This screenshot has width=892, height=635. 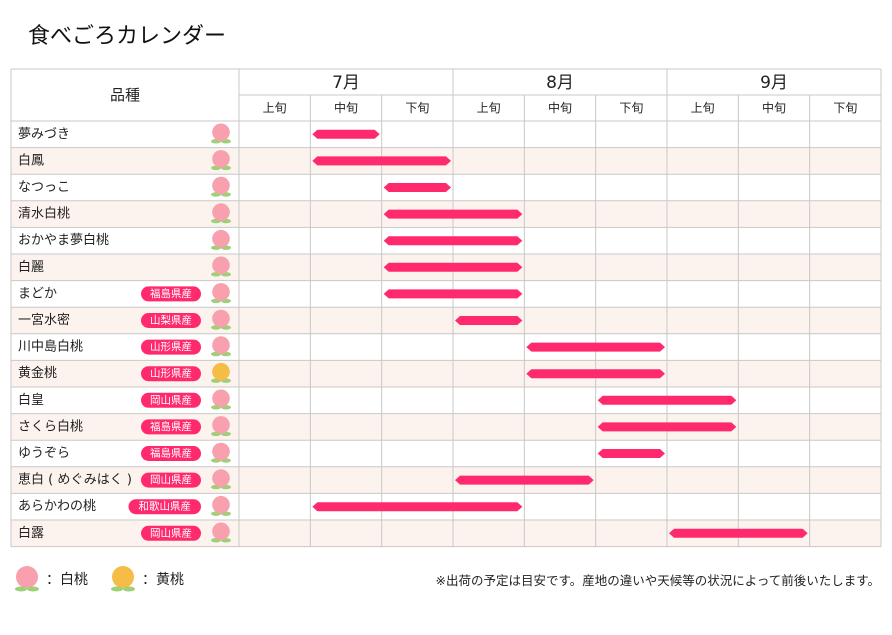 What do you see at coordinates (657, 580) in the screenshot?
I see `shipping-note: ※出荷の予定は目安です。産地の違いや天候等の状況によって前後いたします。` at bounding box center [657, 580].